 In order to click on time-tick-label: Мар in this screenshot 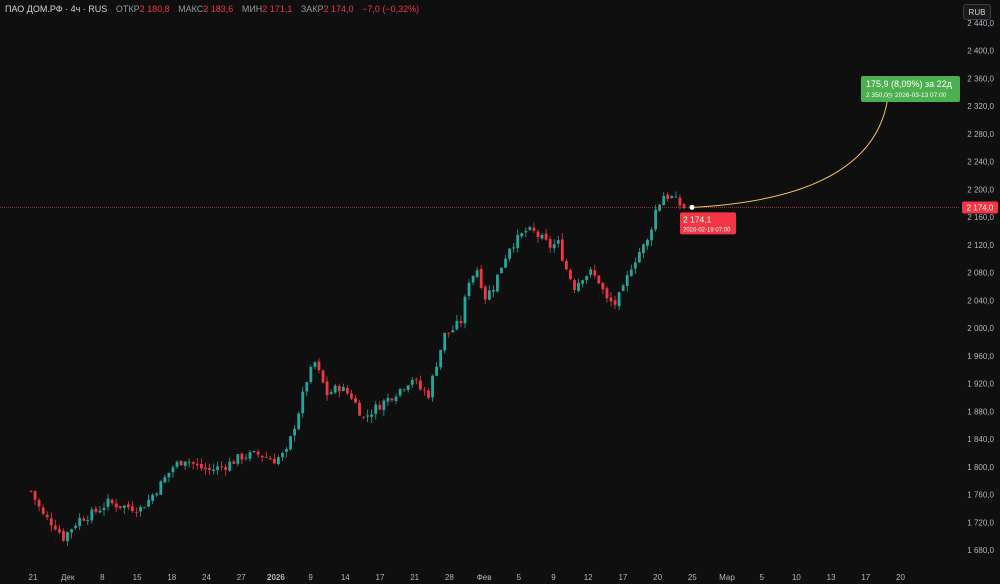, I will do `click(727, 577)`.